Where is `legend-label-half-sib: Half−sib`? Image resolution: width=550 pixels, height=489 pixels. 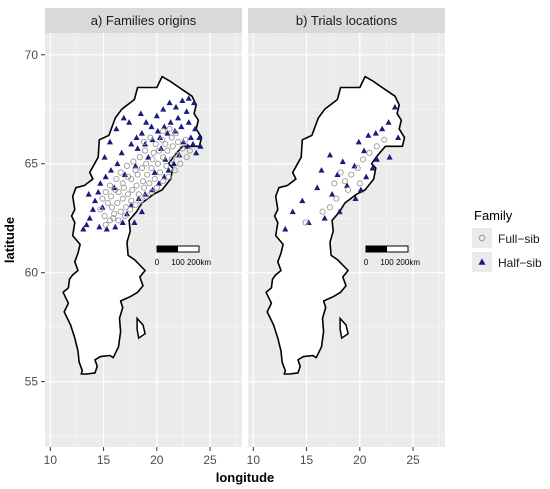
legend-label-half-sib: Half−sib is located at coordinates (520, 263).